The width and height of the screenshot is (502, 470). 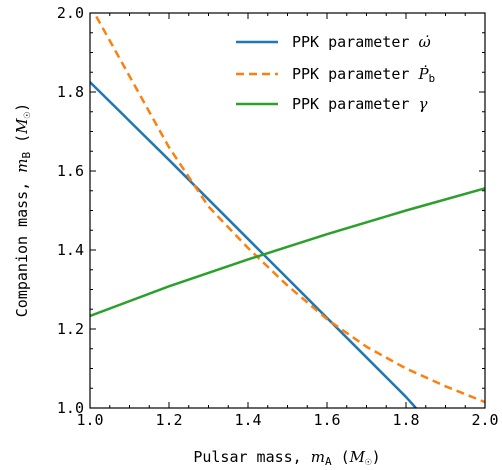 I want to click on legend-label-gamma: PPK parameter γ, so click(x=359, y=104).